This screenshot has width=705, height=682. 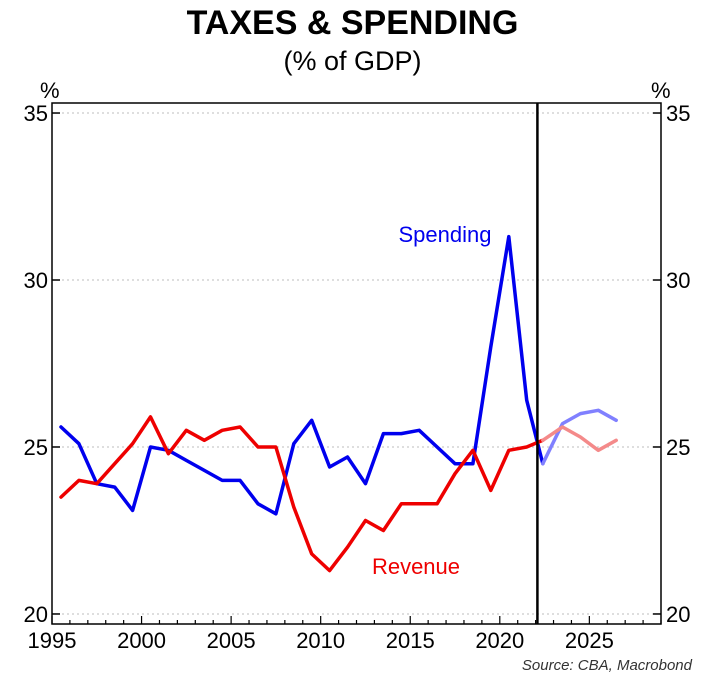 I want to click on x-tick-label: 2025, so click(x=589, y=640).